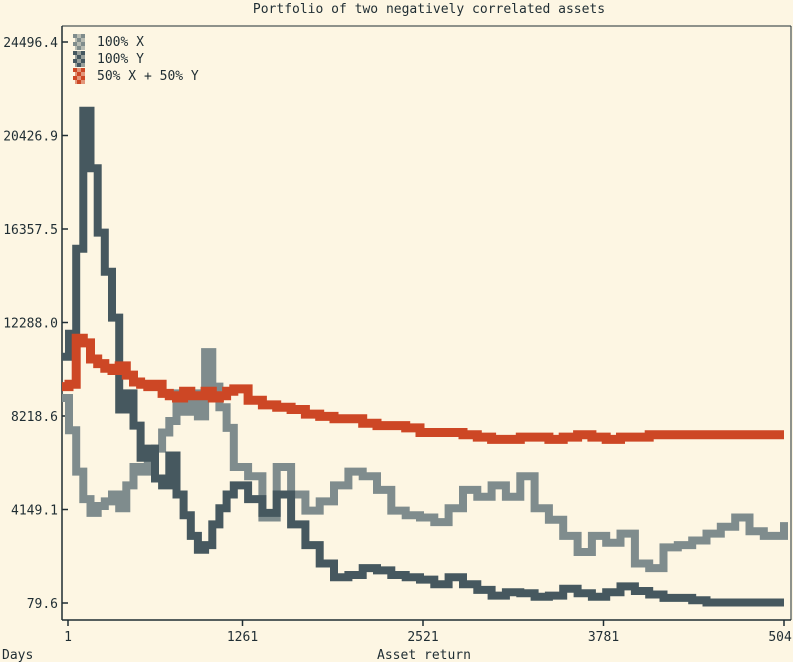  Describe the element at coordinates (603, 637) in the screenshot. I see `x-tick-label: 3781` at that location.